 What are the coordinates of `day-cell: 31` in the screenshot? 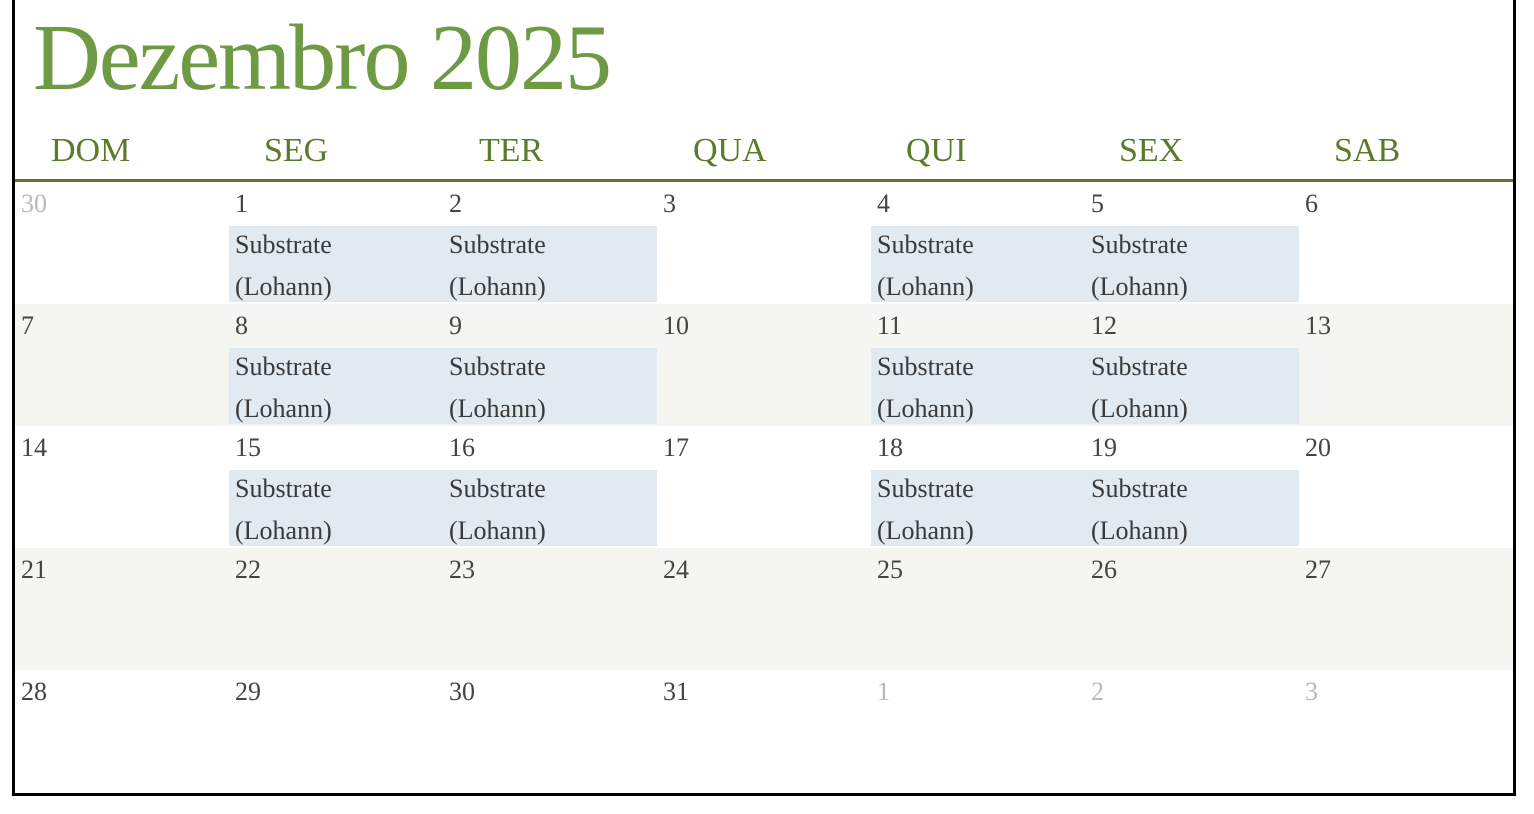 It's located at (764, 731).